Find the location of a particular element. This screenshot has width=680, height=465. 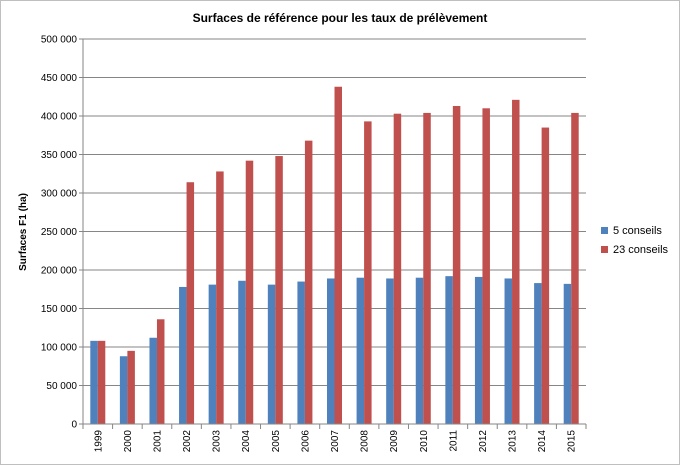

x-tick-label: 2007 is located at coordinates (335, 441).